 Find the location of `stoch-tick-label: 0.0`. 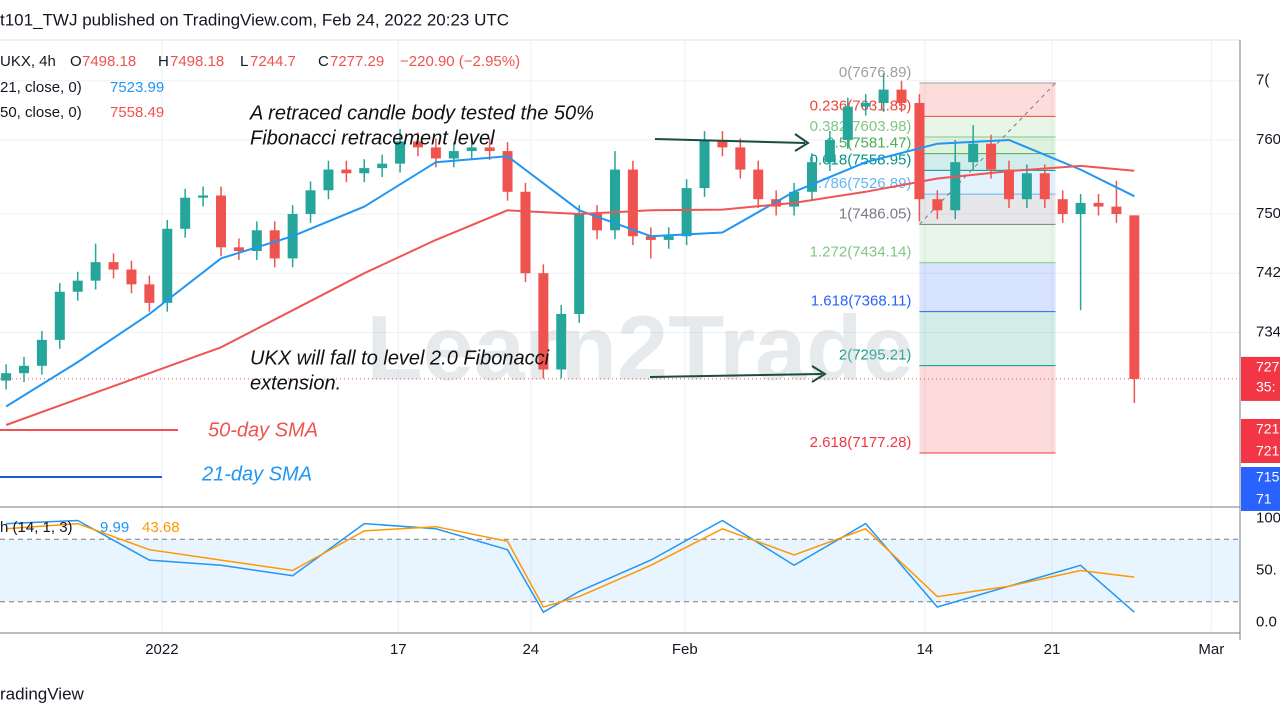

stoch-tick-label: 0.0 is located at coordinates (1266, 622).